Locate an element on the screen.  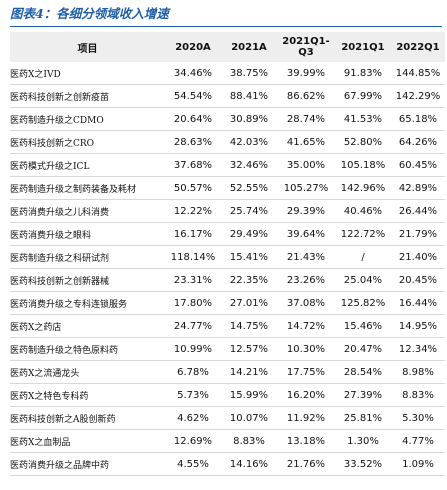
value-cell: 16.20% is located at coordinates (306, 395).